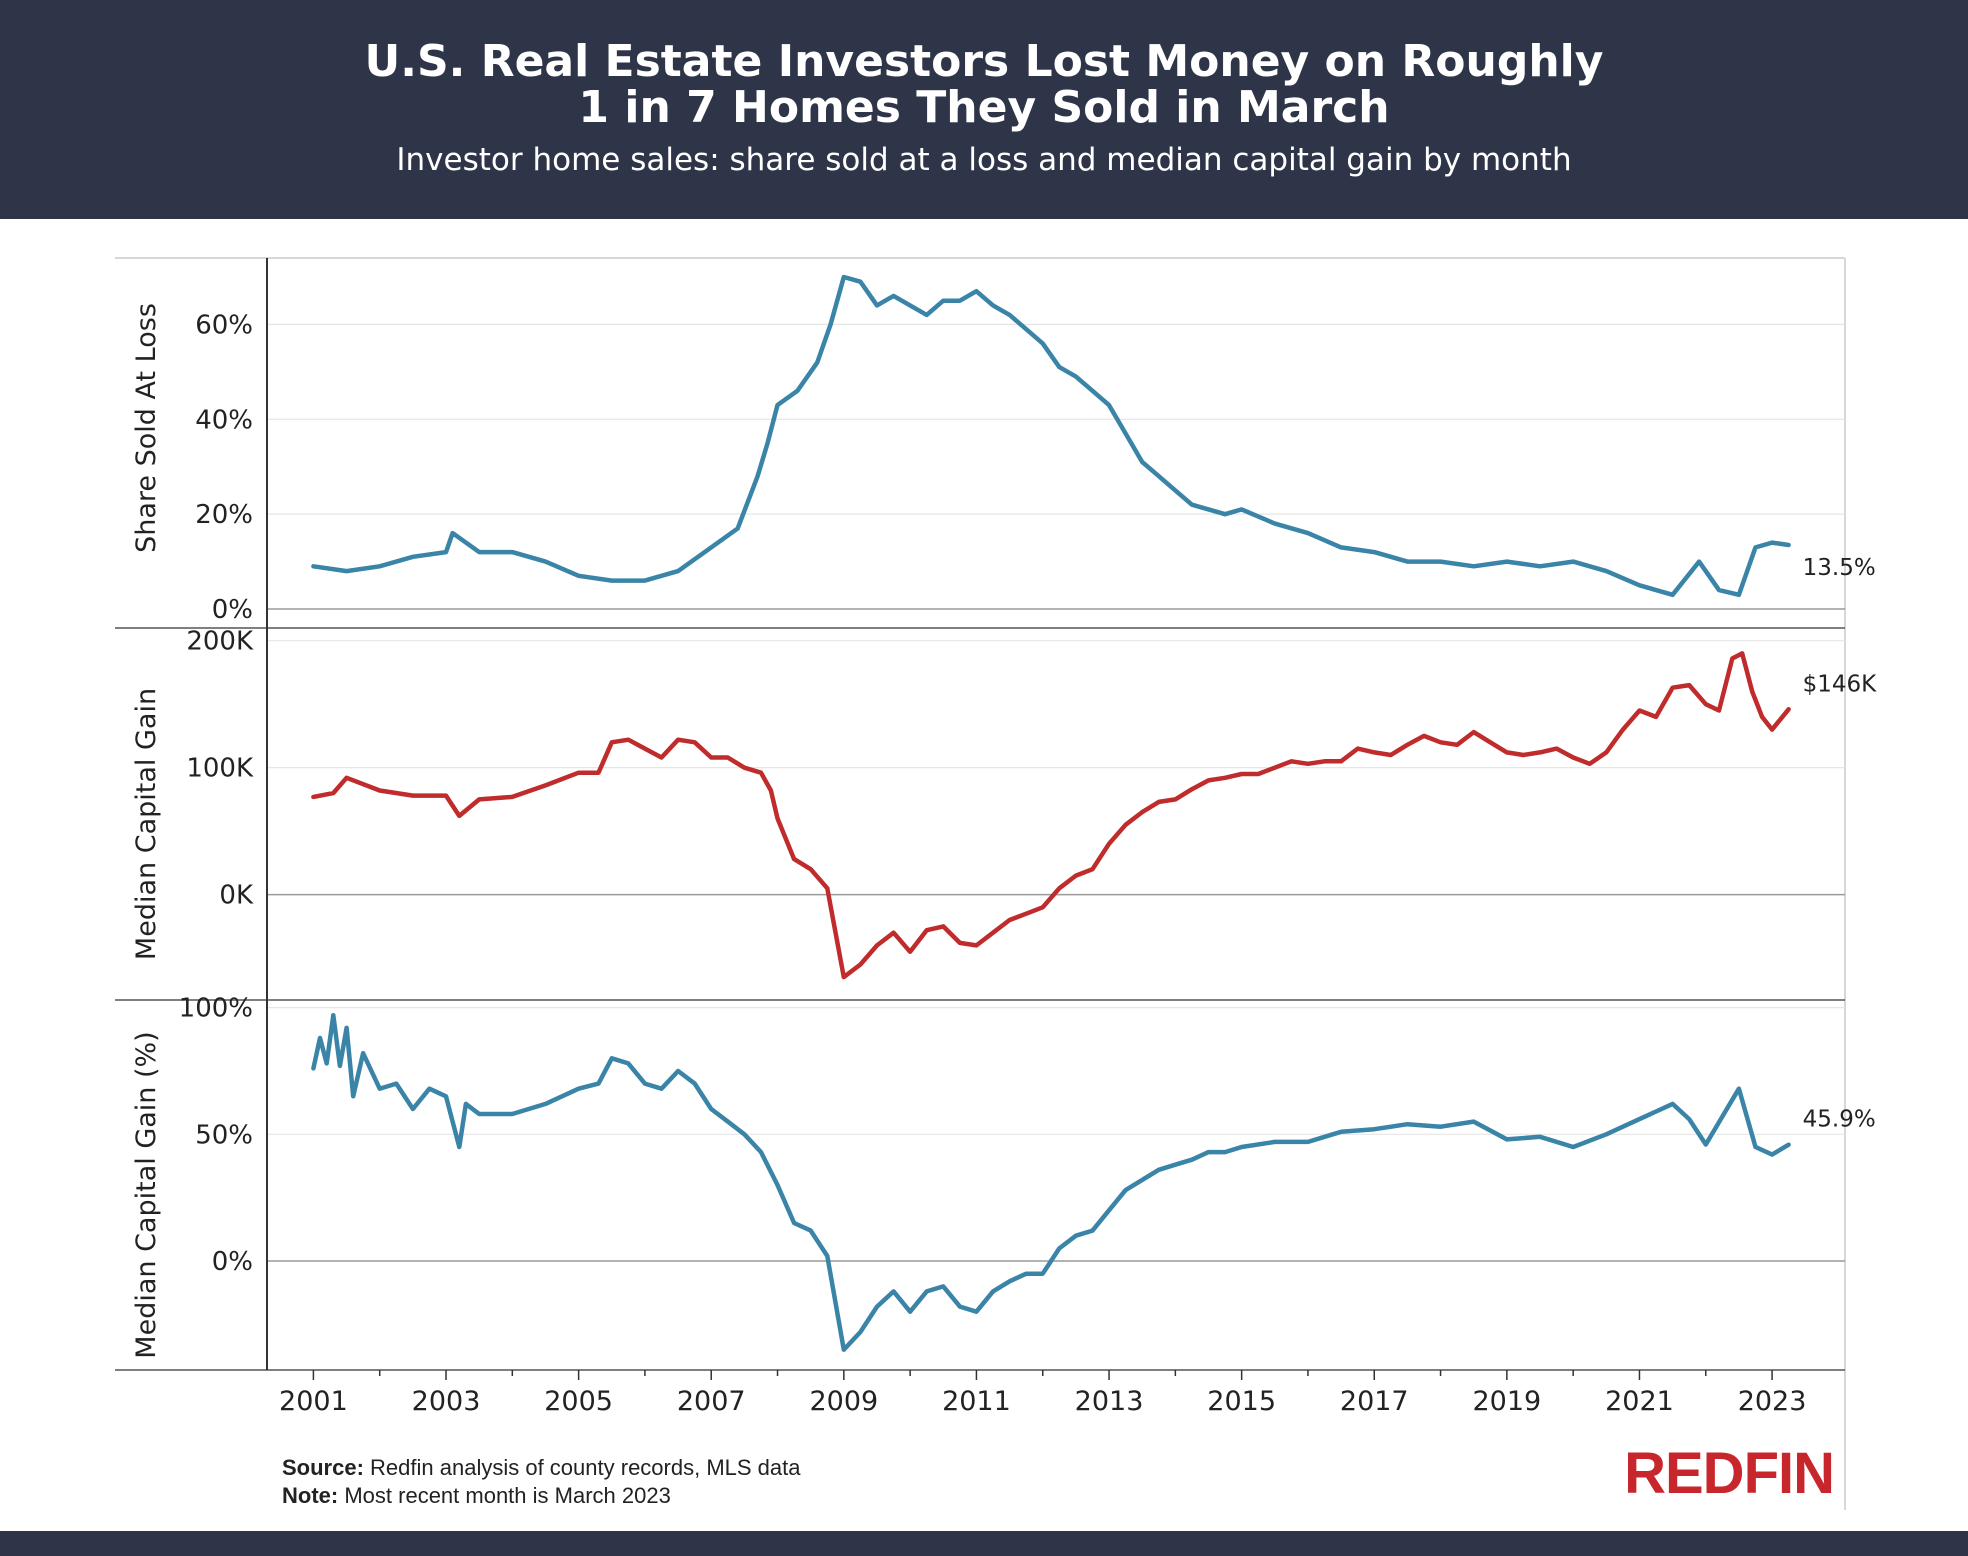  What do you see at coordinates (216, 1009) in the screenshot?
I see `y-tick-label: 100%` at bounding box center [216, 1009].